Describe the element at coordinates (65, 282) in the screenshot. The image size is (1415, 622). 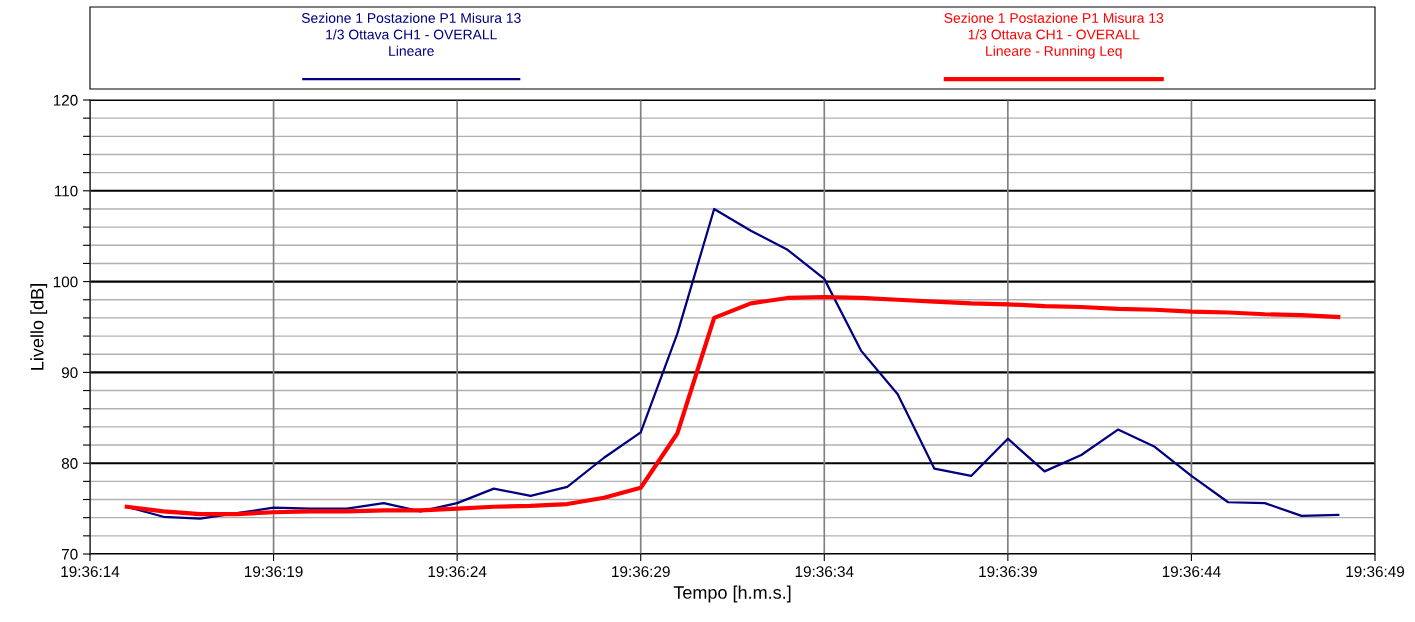
I see `y-tick-label: 100` at that location.